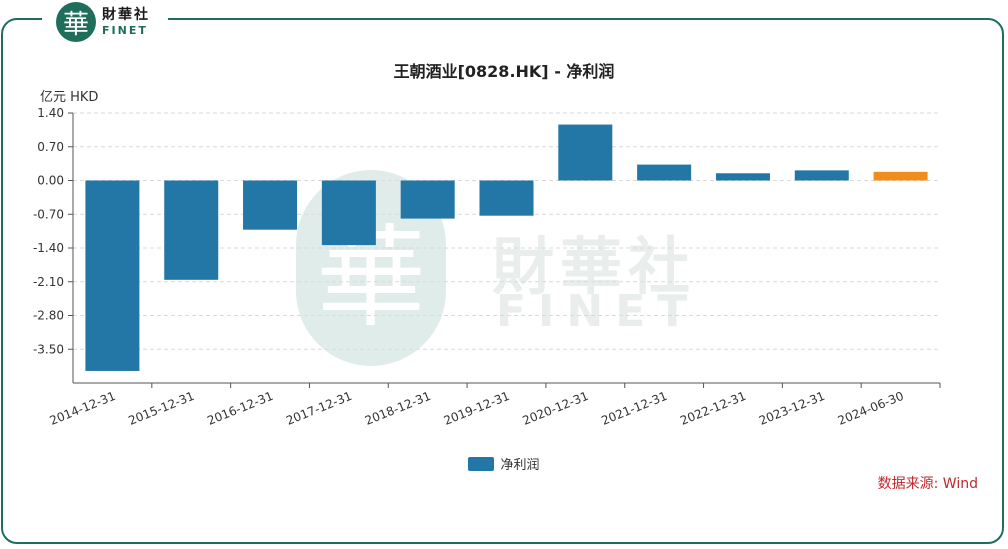 The image size is (1008, 549). What do you see at coordinates (504, 71) in the screenshot?
I see `chart-title: 王朝酒业[0828.HK] - 净利润` at bounding box center [504, 71].